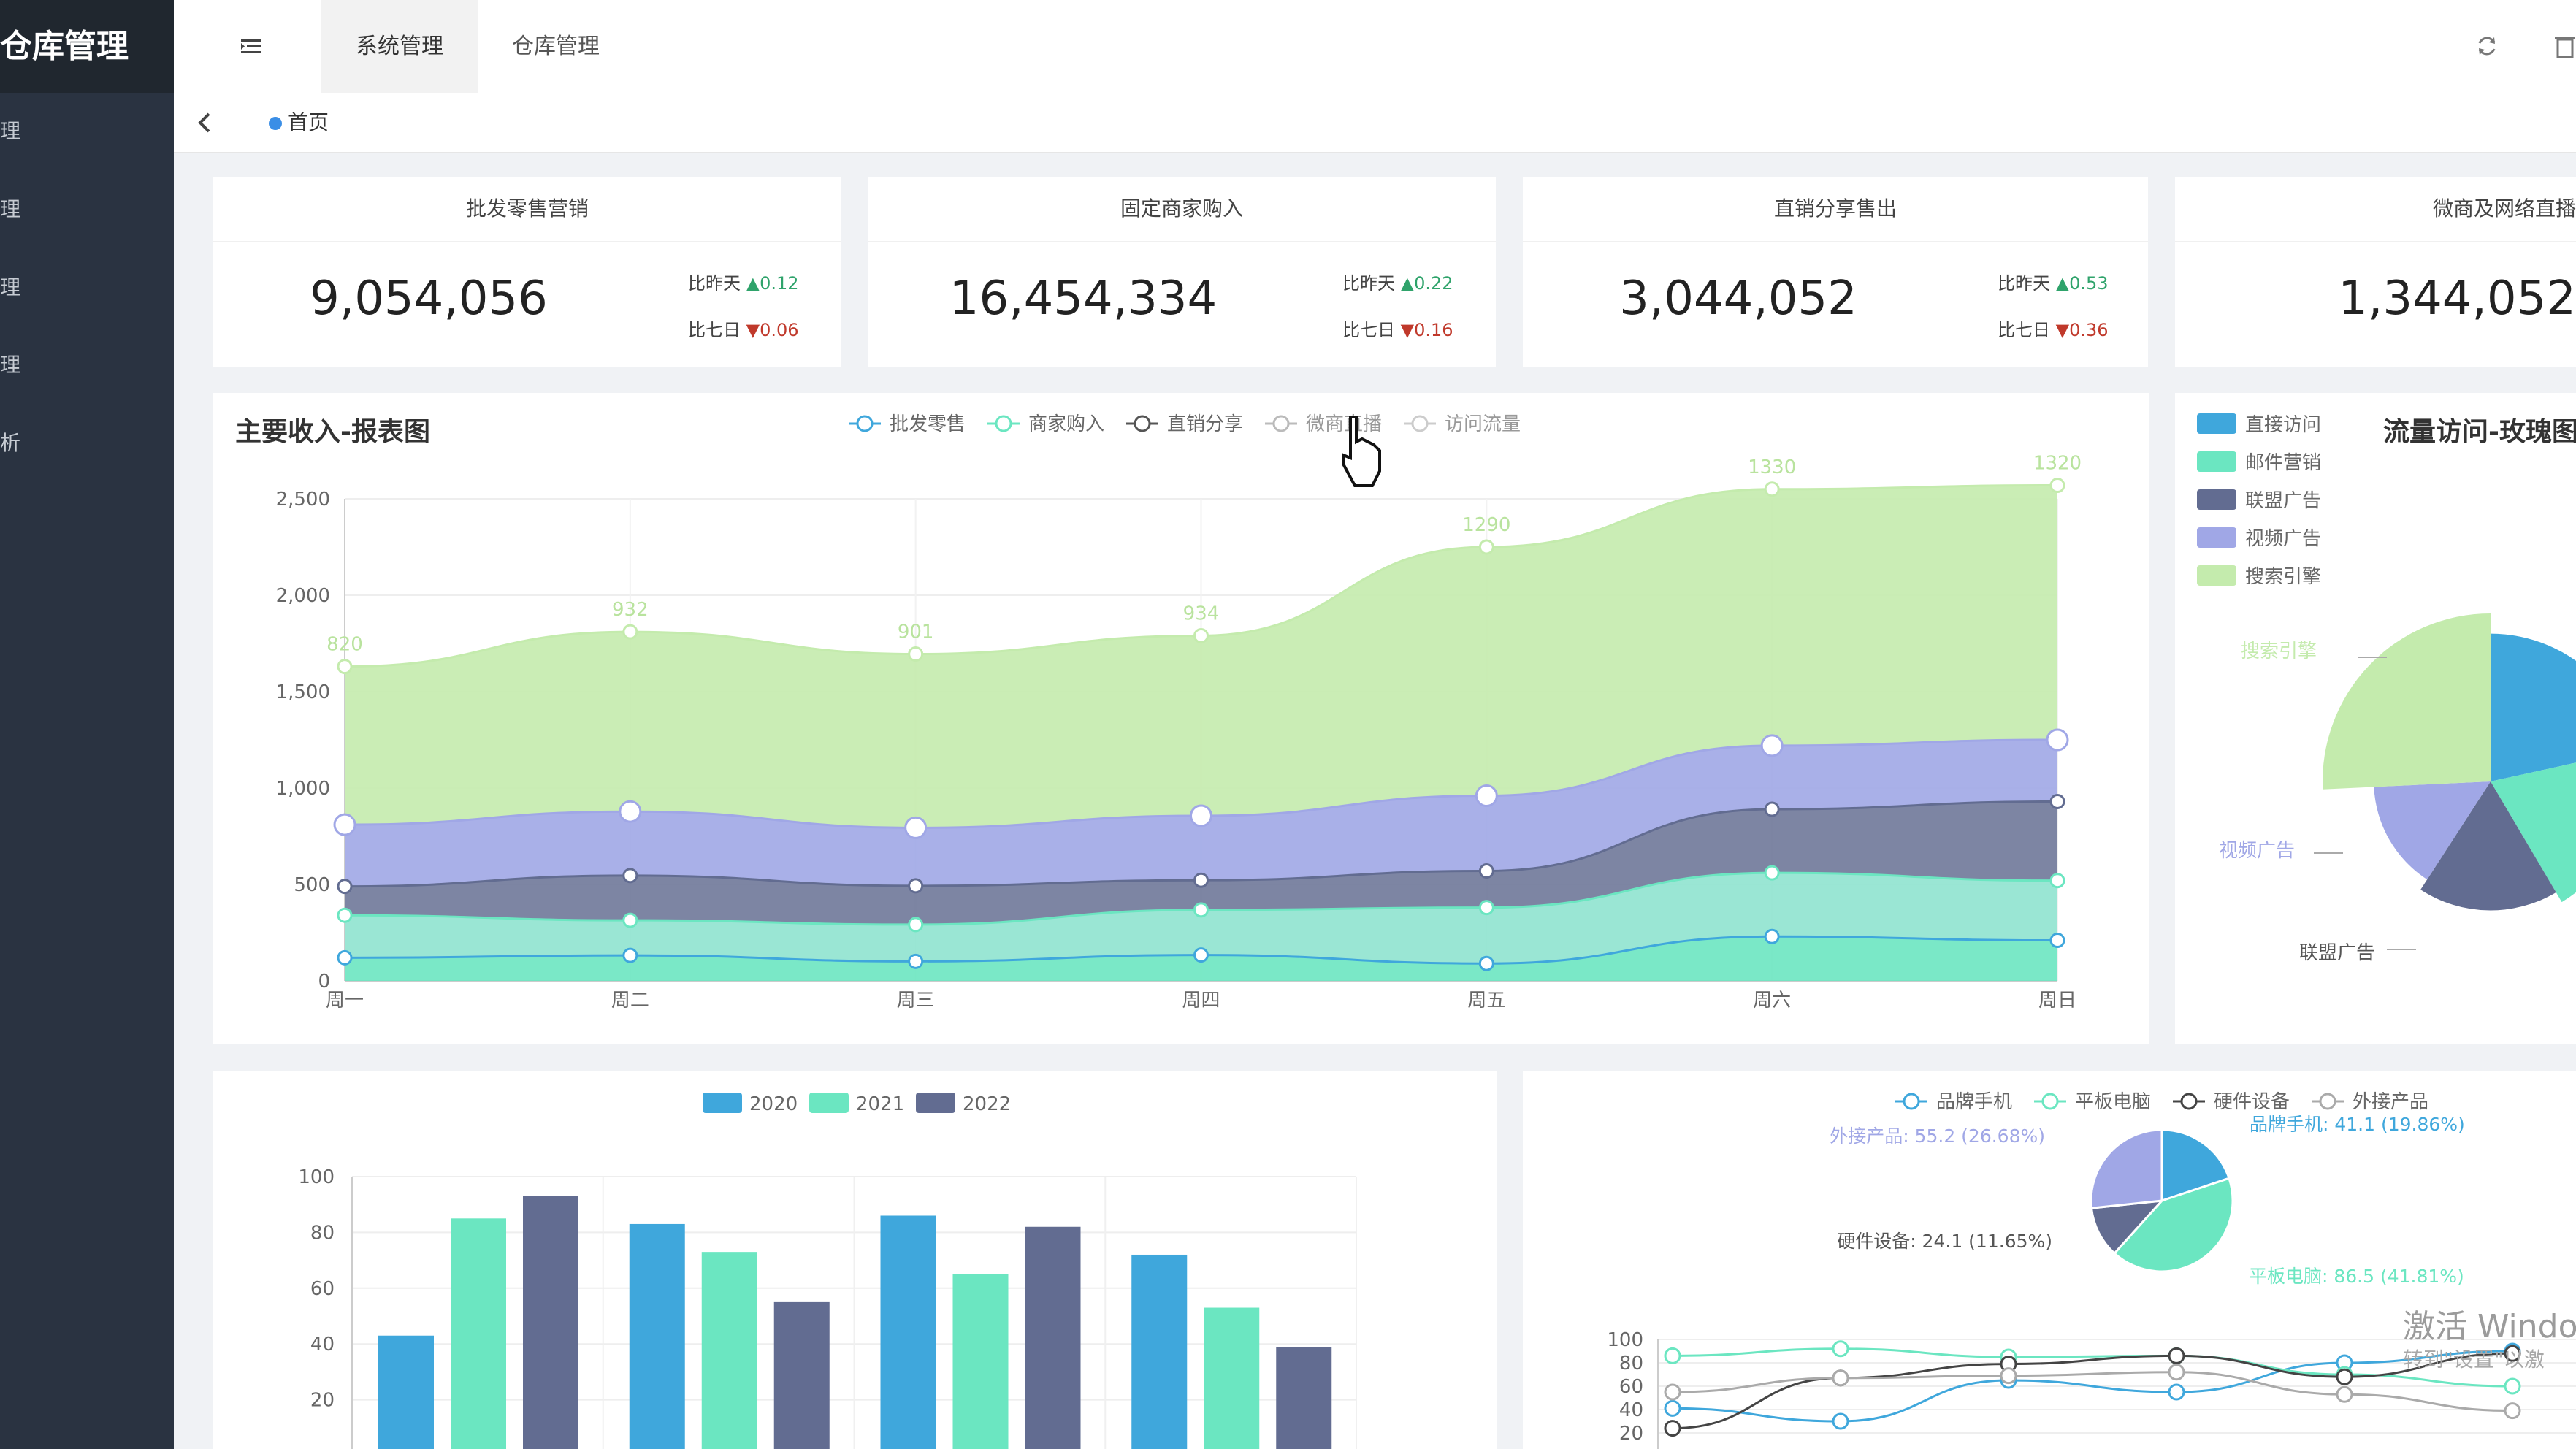 This screenshot has height=1449, width=2576. Describe the element at coordinates (2259, 424) in the screenshot. I see `legend-item: 直接访问` at that location.